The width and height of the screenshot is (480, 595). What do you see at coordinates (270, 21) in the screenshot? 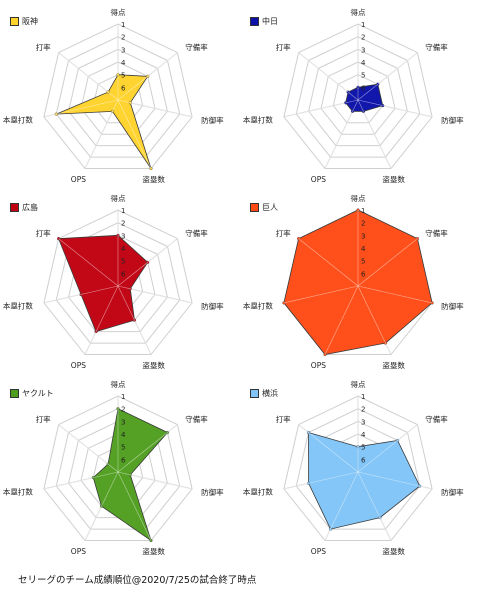
I see `legend-label: 中日` at bounding box center [270, 21].